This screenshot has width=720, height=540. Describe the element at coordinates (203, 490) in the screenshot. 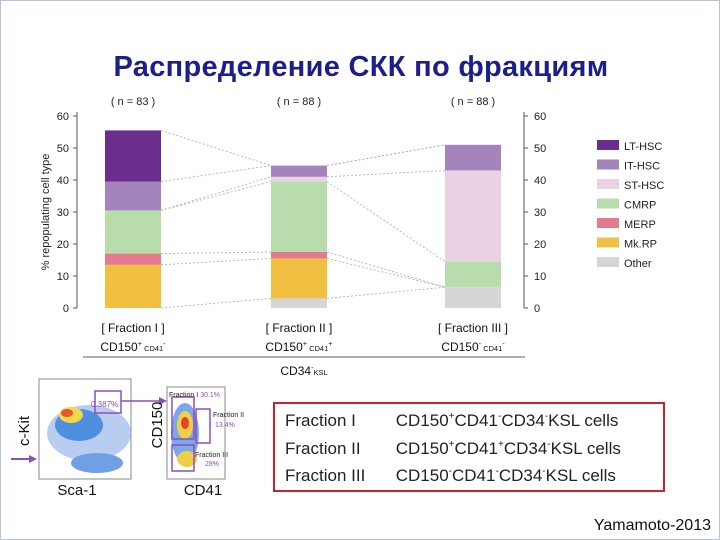

I see `flow-x-axis-cd41: CD41` at that location.